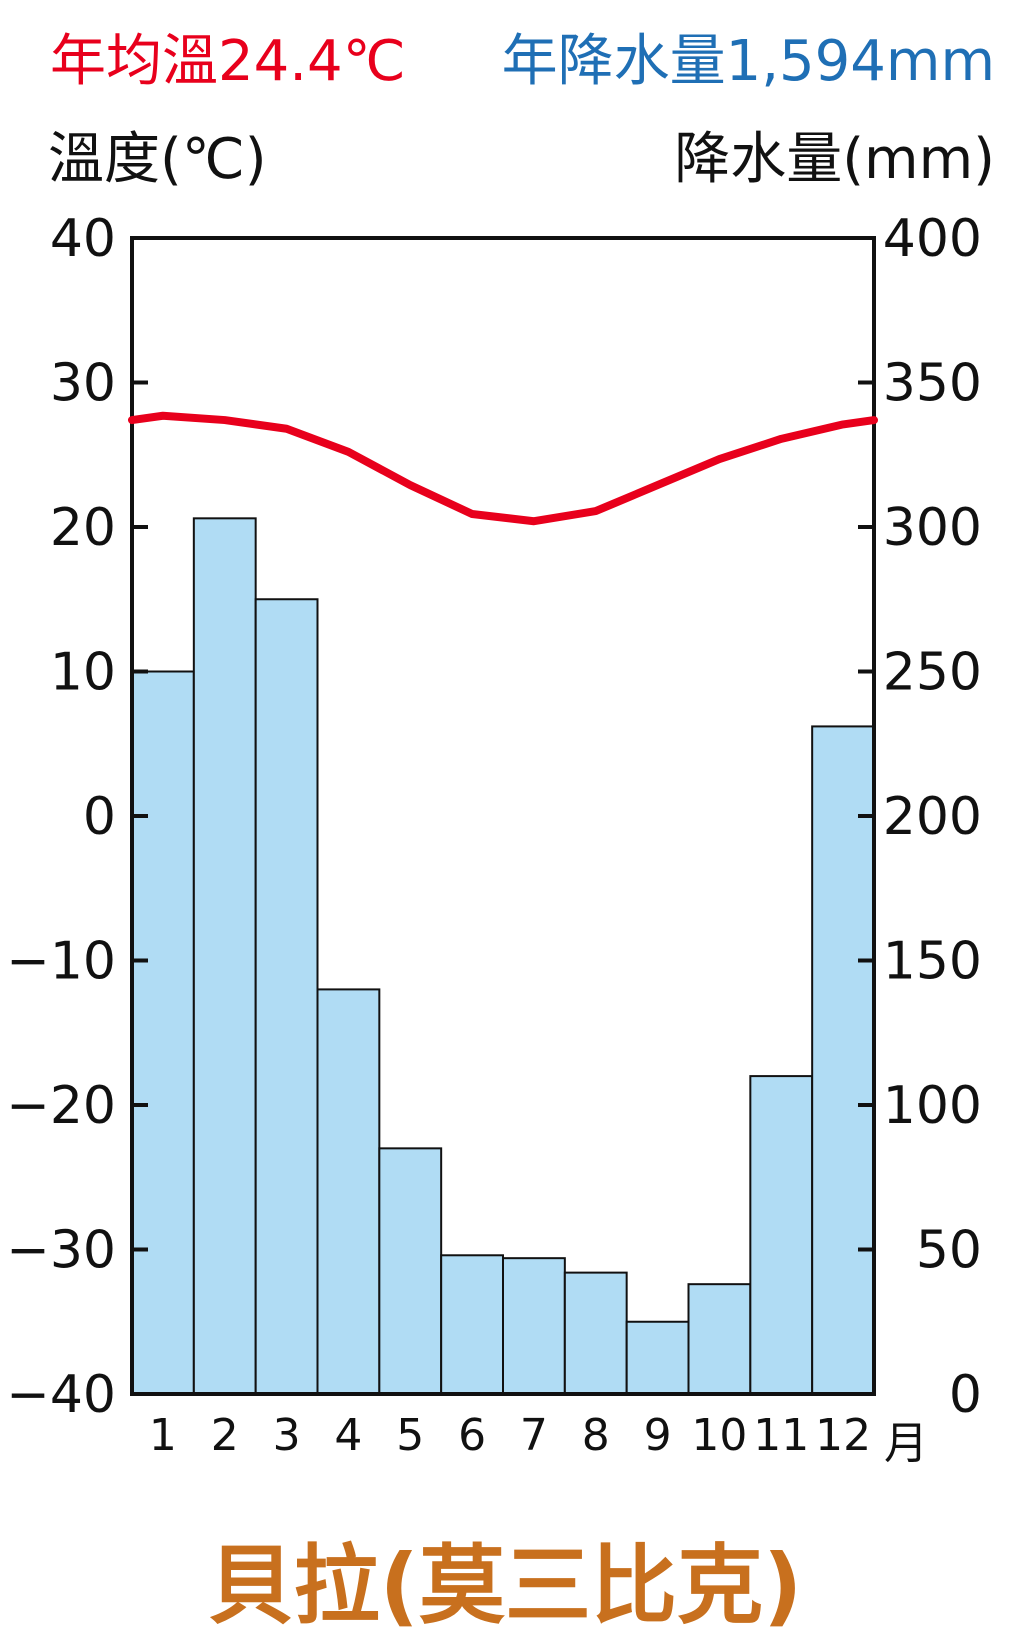 The image size is (1024, 1644). Describe the element at coordinates (505, 1586) in the screenshot. I see `station-title: 貝拉(莫三比克)` at that location.